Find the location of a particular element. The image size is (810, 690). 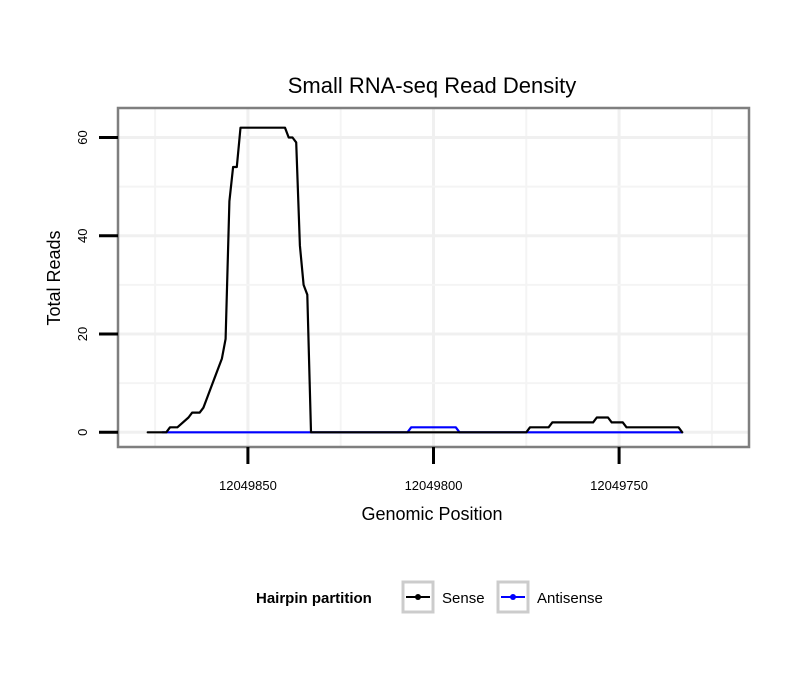

legend-label-antisense: Antisense is located at coordinates (570, 598).